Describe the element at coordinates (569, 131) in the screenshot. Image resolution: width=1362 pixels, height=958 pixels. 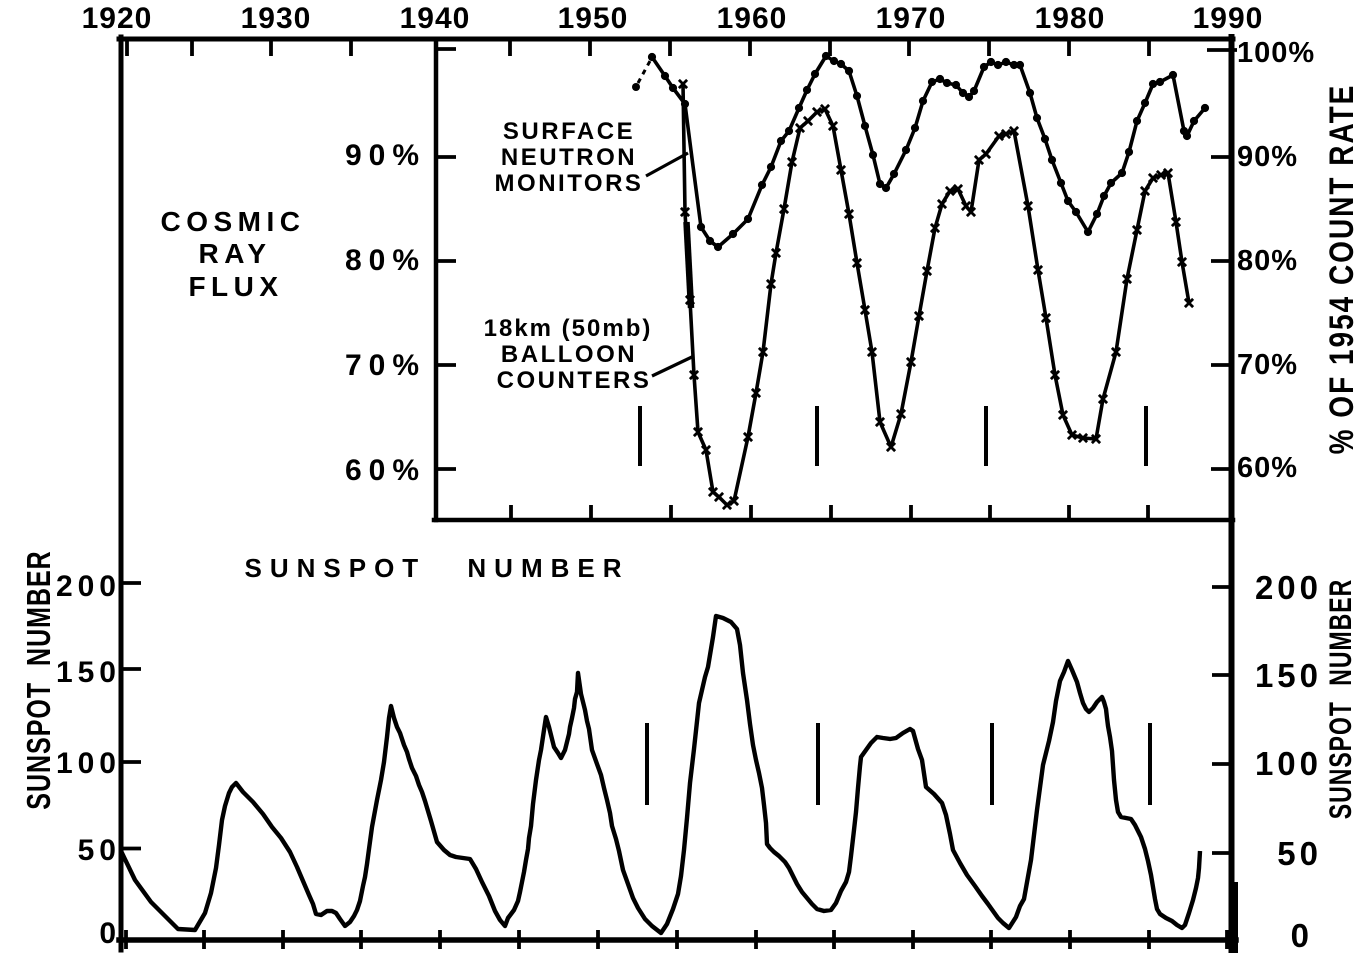
I see `svg-text: SURFACE` at that location.